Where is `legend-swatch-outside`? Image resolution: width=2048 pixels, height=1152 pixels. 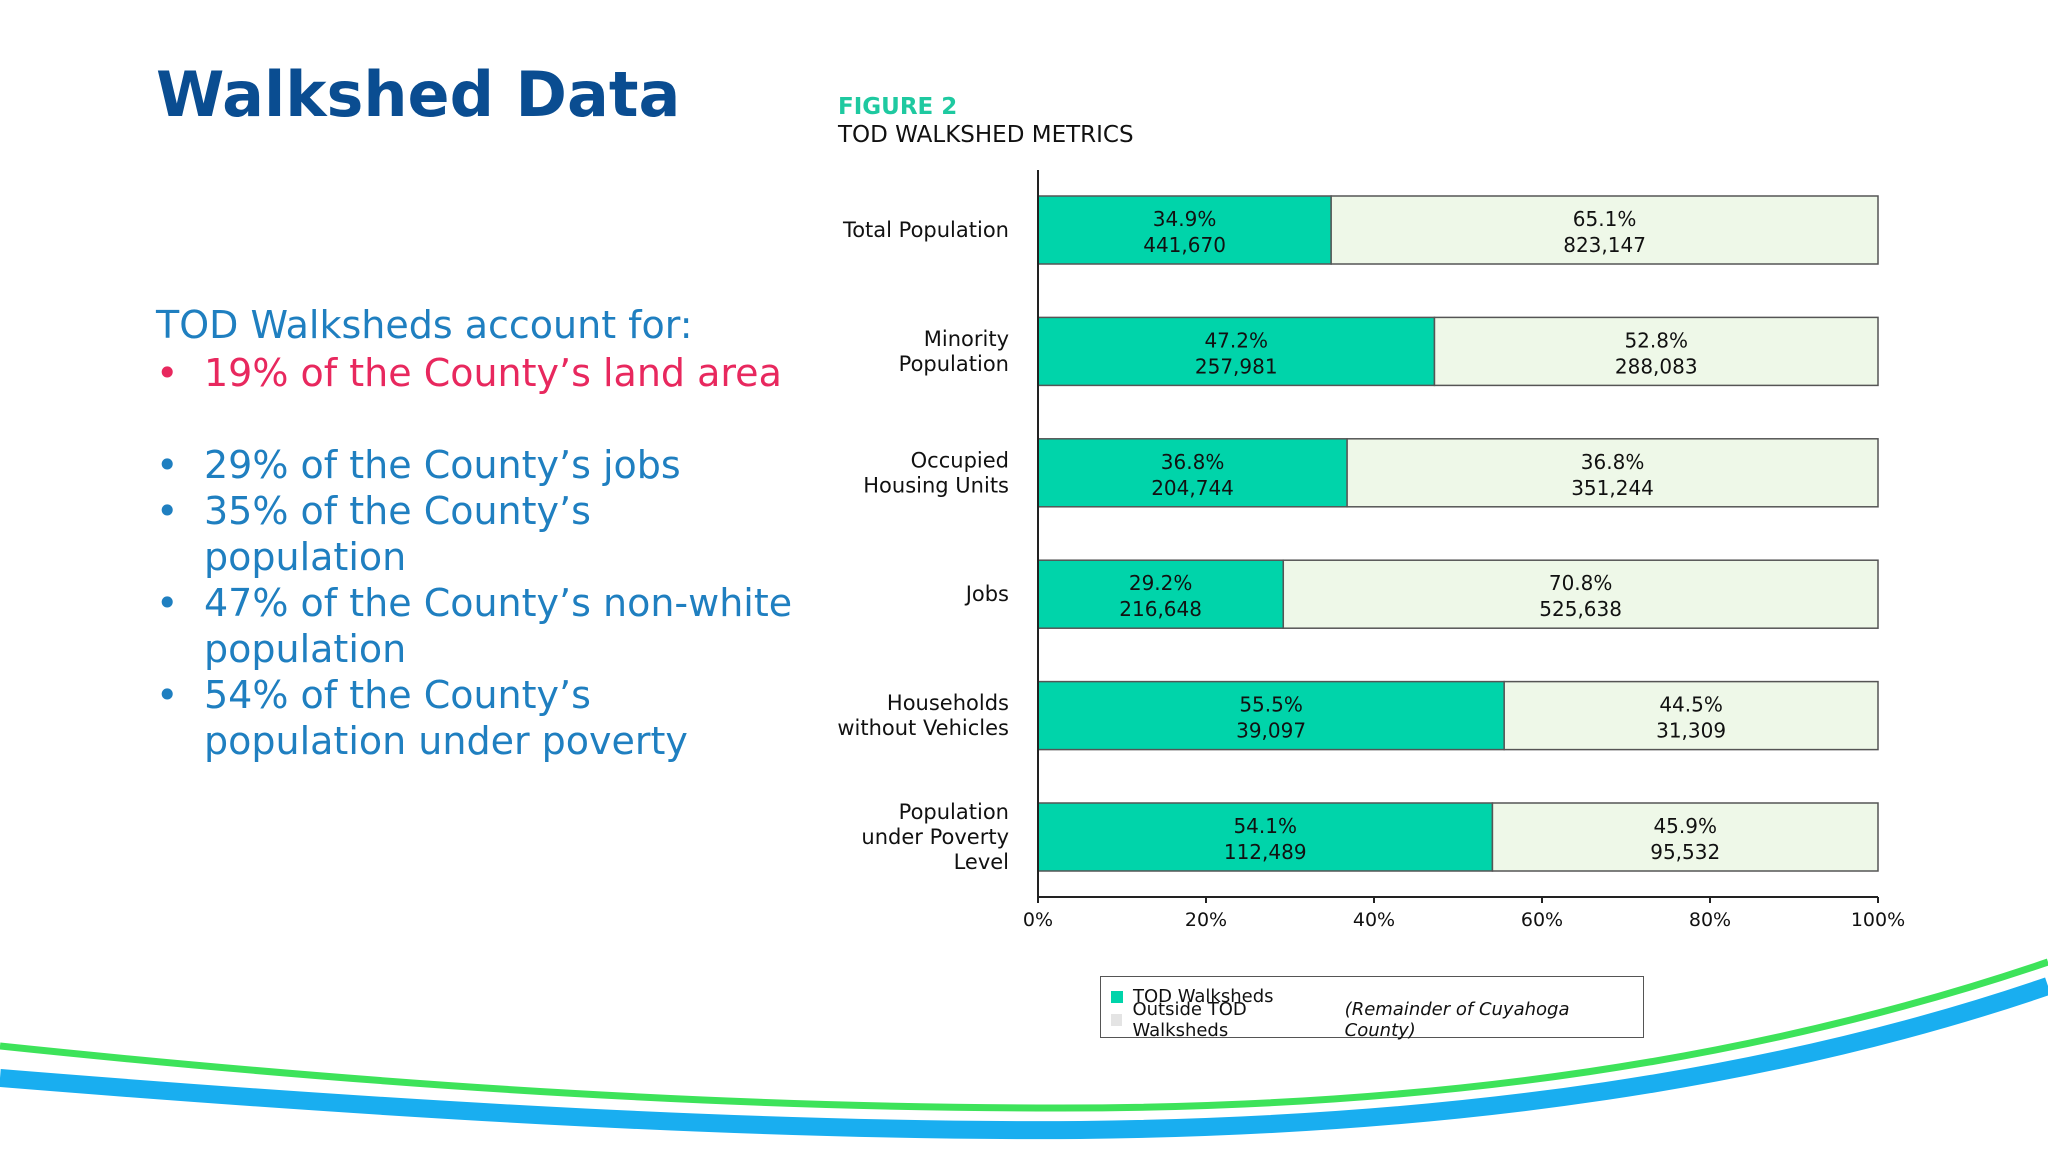 legend-swatch-outside is located at coordinates (1117, 1019).